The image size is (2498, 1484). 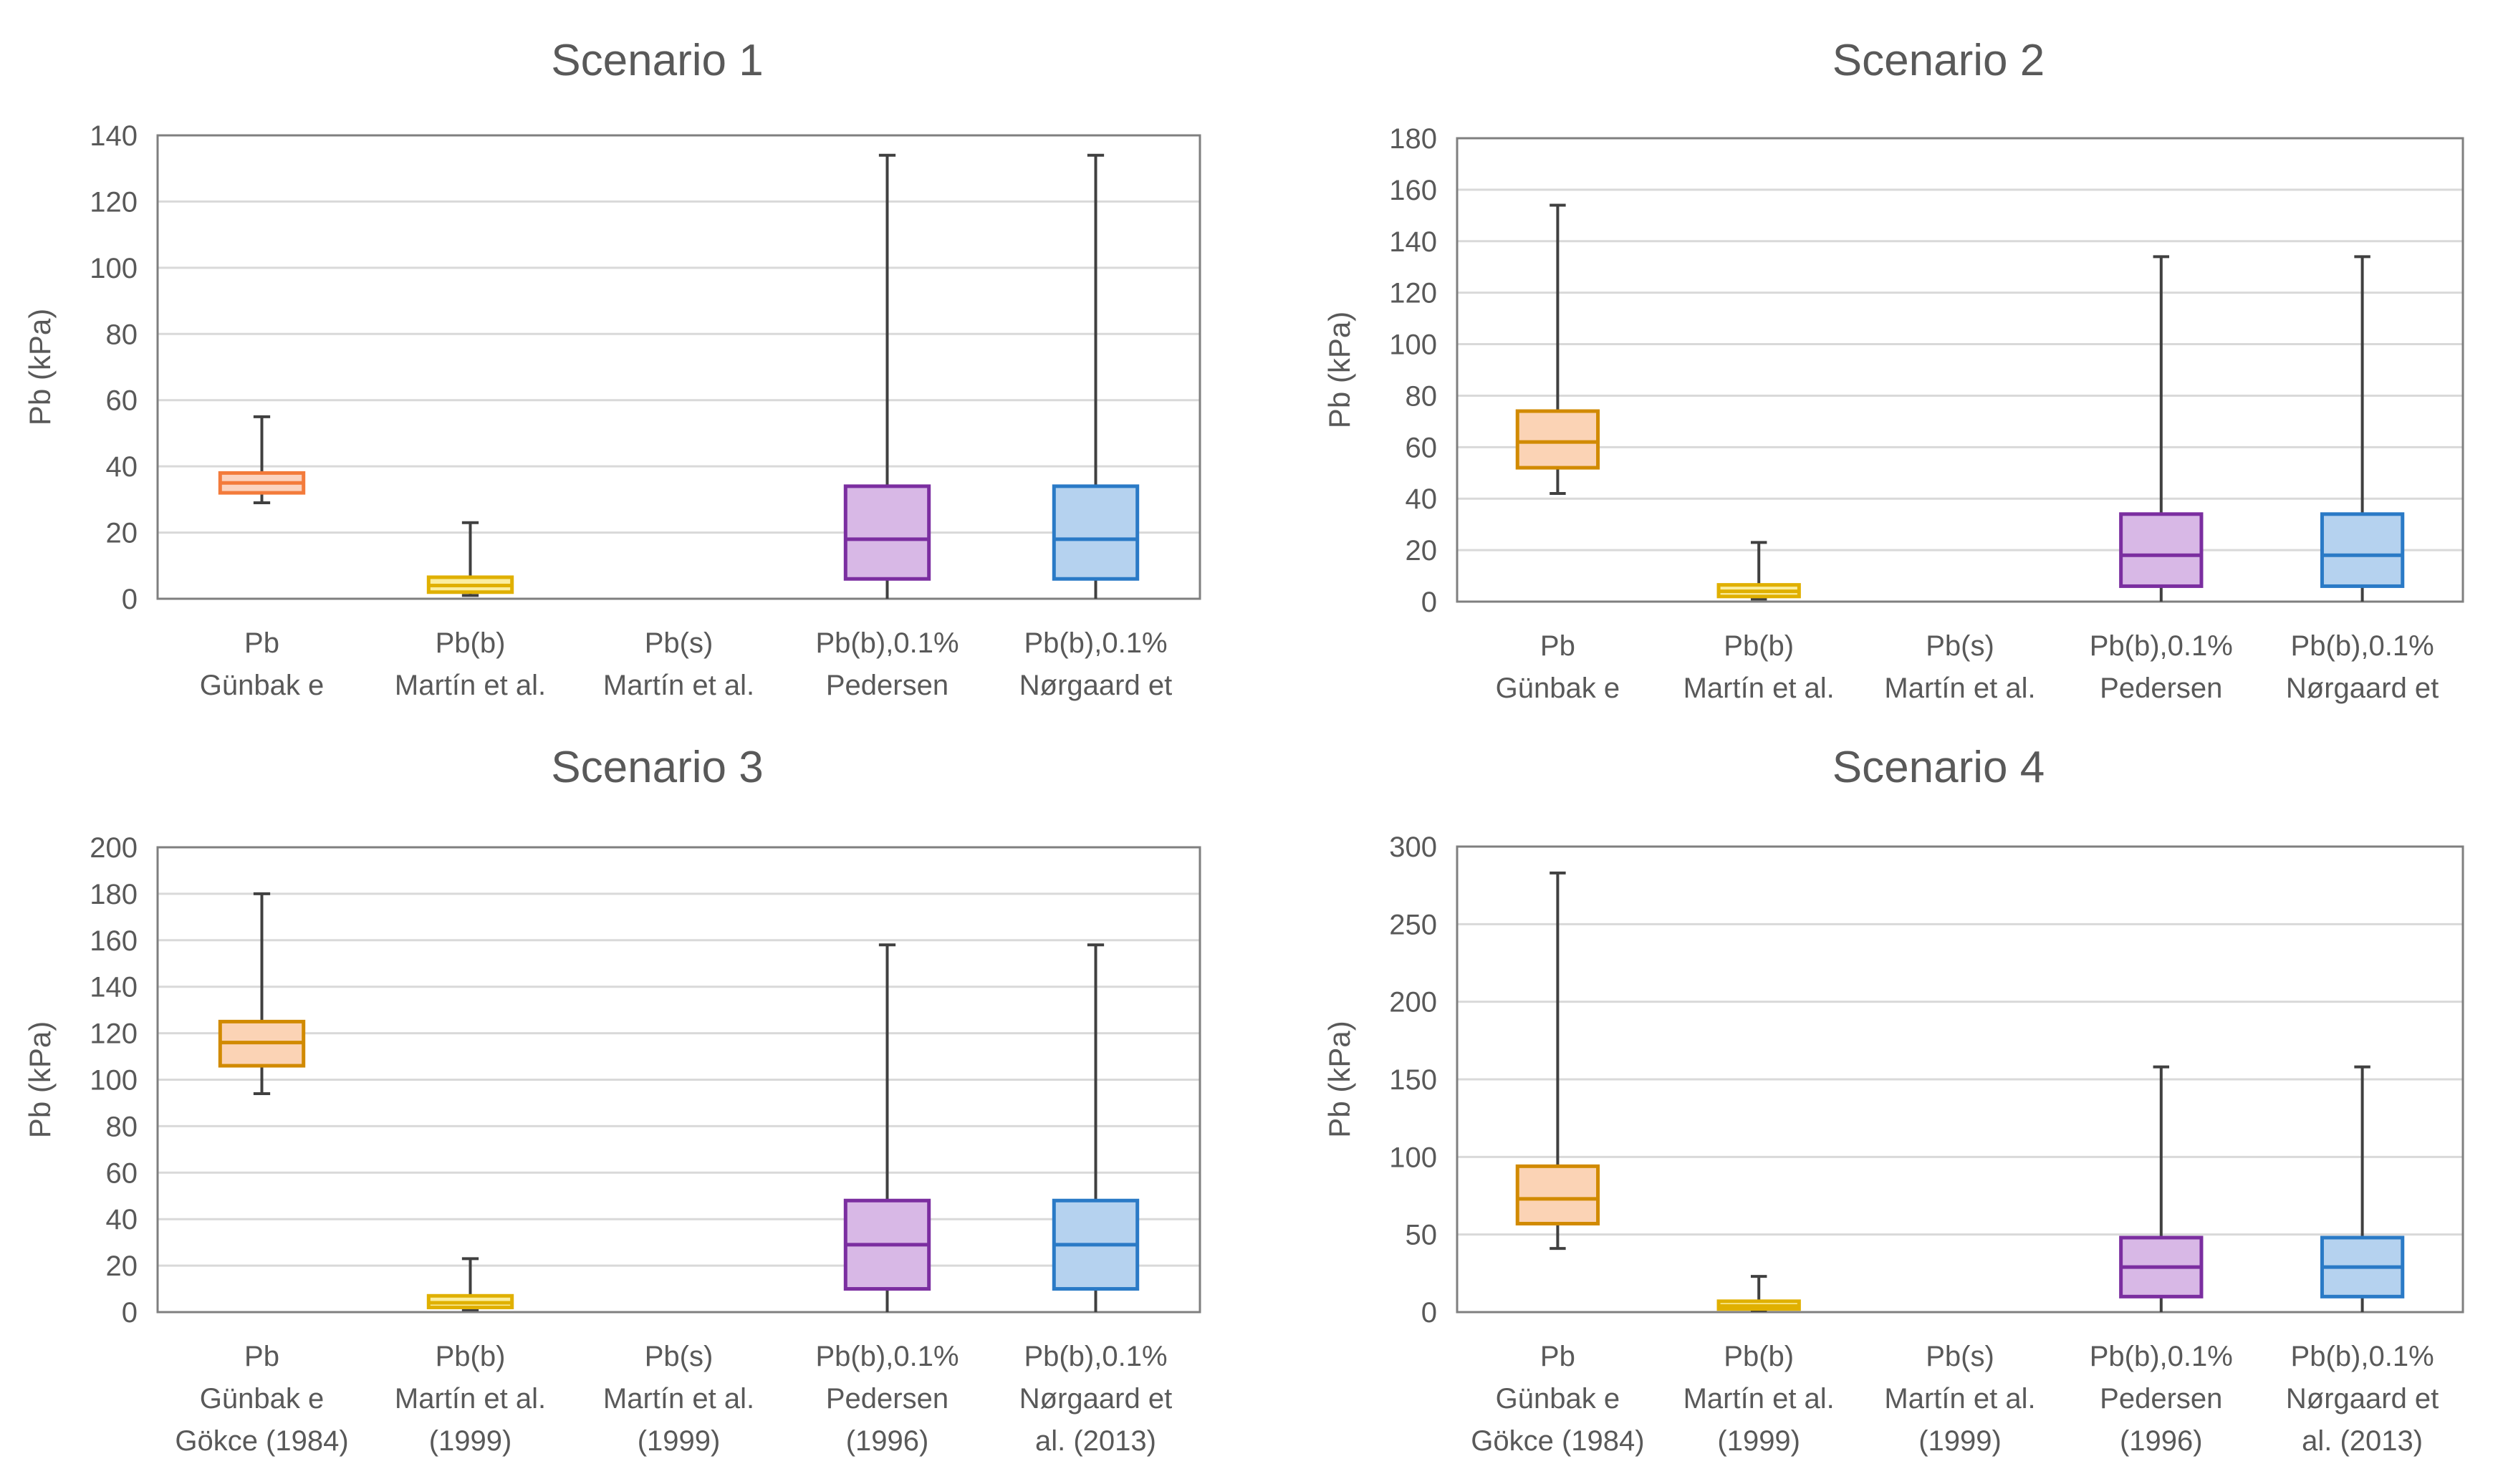 I want to click on chart-title: Scenario 3, so click(x=657, y=767).